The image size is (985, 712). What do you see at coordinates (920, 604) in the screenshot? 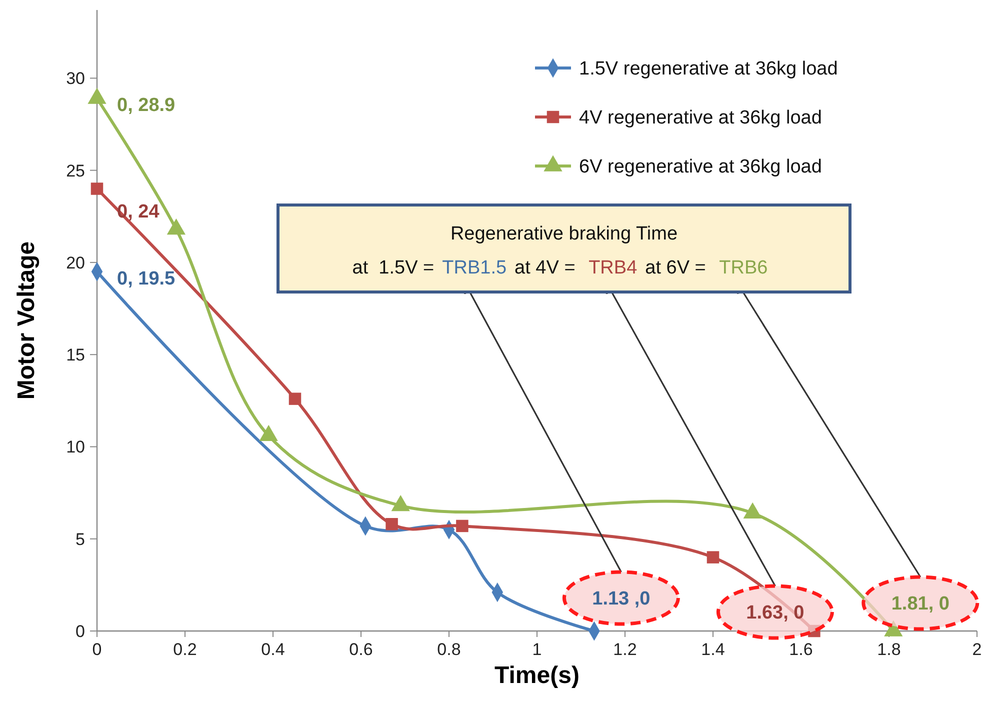
I see `annotation: 1.81, 0` at bounding box center [920, 604].